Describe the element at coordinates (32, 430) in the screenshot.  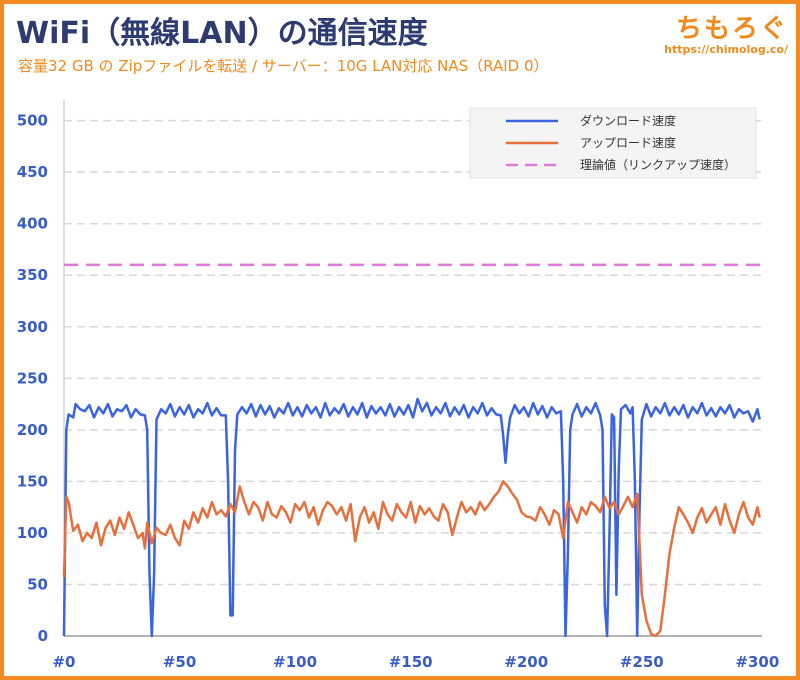
I see `y-tick-label: 200` at that location.